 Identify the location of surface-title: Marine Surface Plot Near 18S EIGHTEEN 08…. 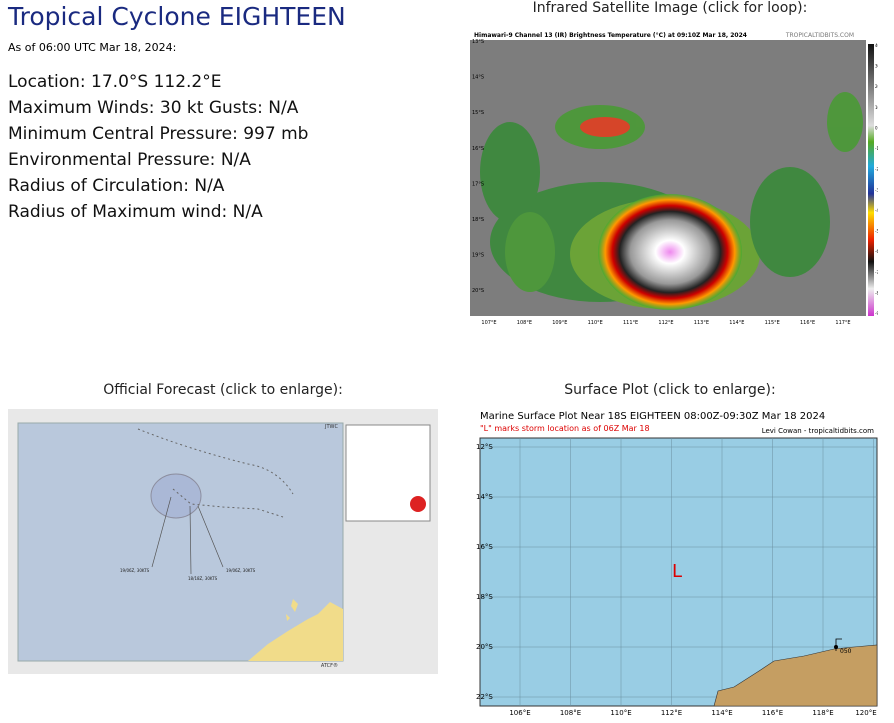
(652, 416).